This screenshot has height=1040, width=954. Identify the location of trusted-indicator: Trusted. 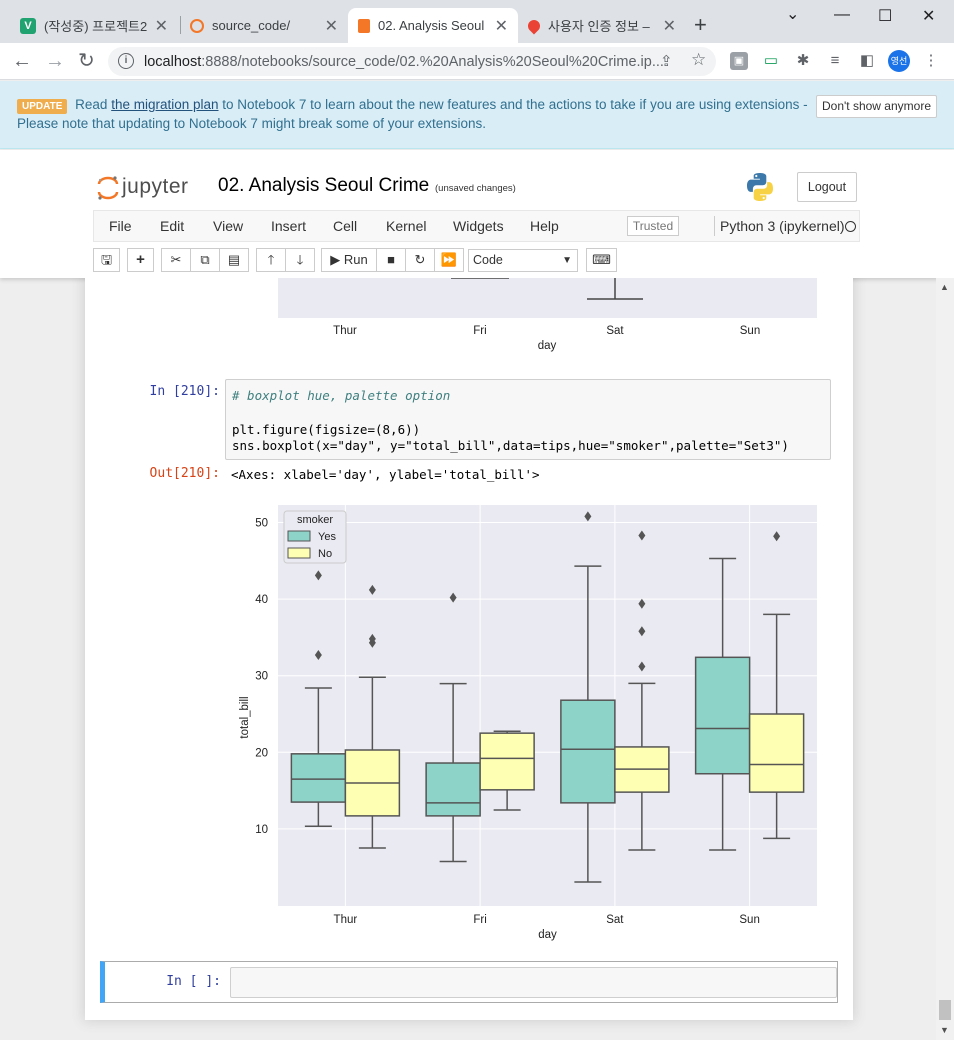
(653, 226).